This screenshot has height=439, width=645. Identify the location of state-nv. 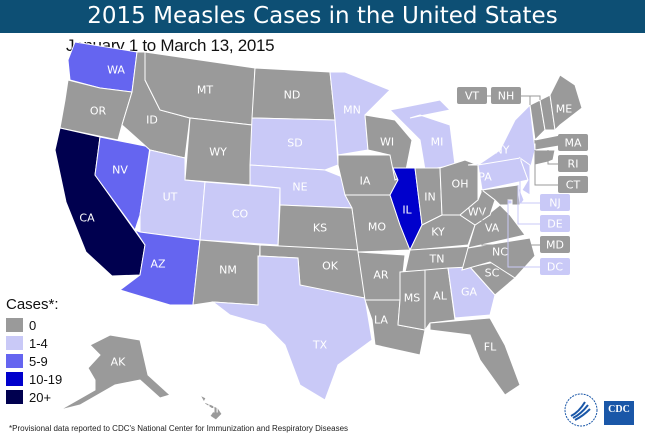
(122, 184).